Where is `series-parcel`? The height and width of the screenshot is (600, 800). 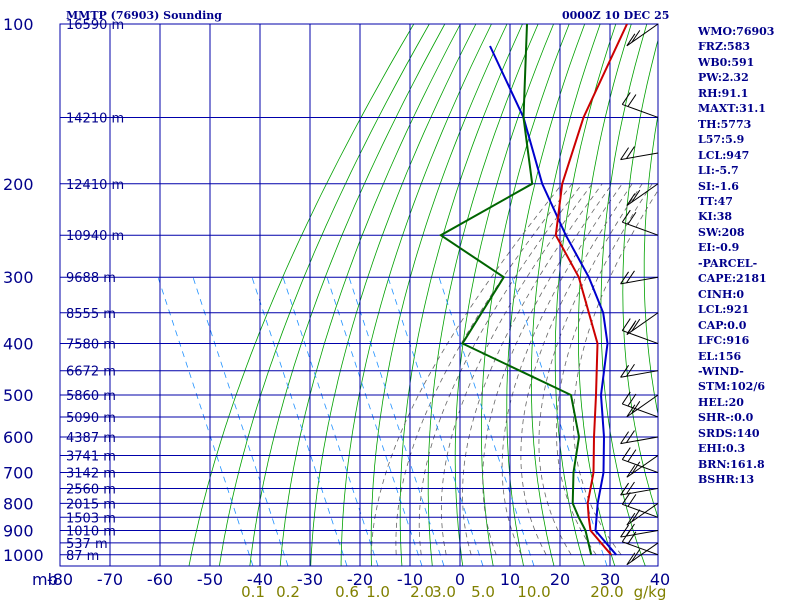 series-parcel is located at coordinates (553, 300).